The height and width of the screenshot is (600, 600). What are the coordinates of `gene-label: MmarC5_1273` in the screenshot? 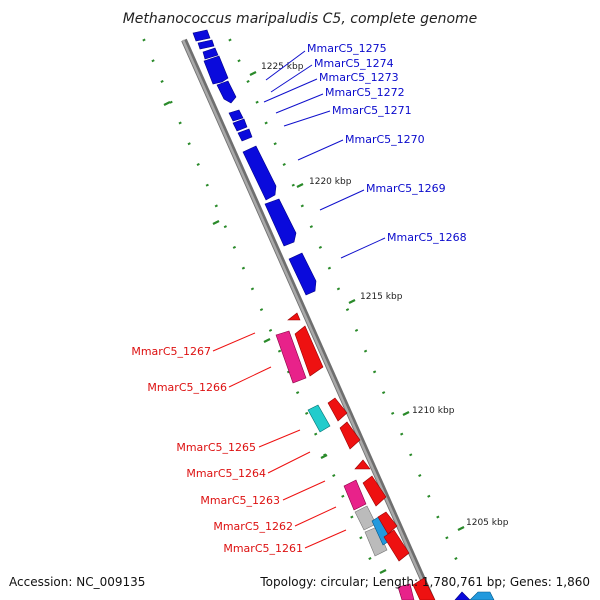 It's located at (359, 77).